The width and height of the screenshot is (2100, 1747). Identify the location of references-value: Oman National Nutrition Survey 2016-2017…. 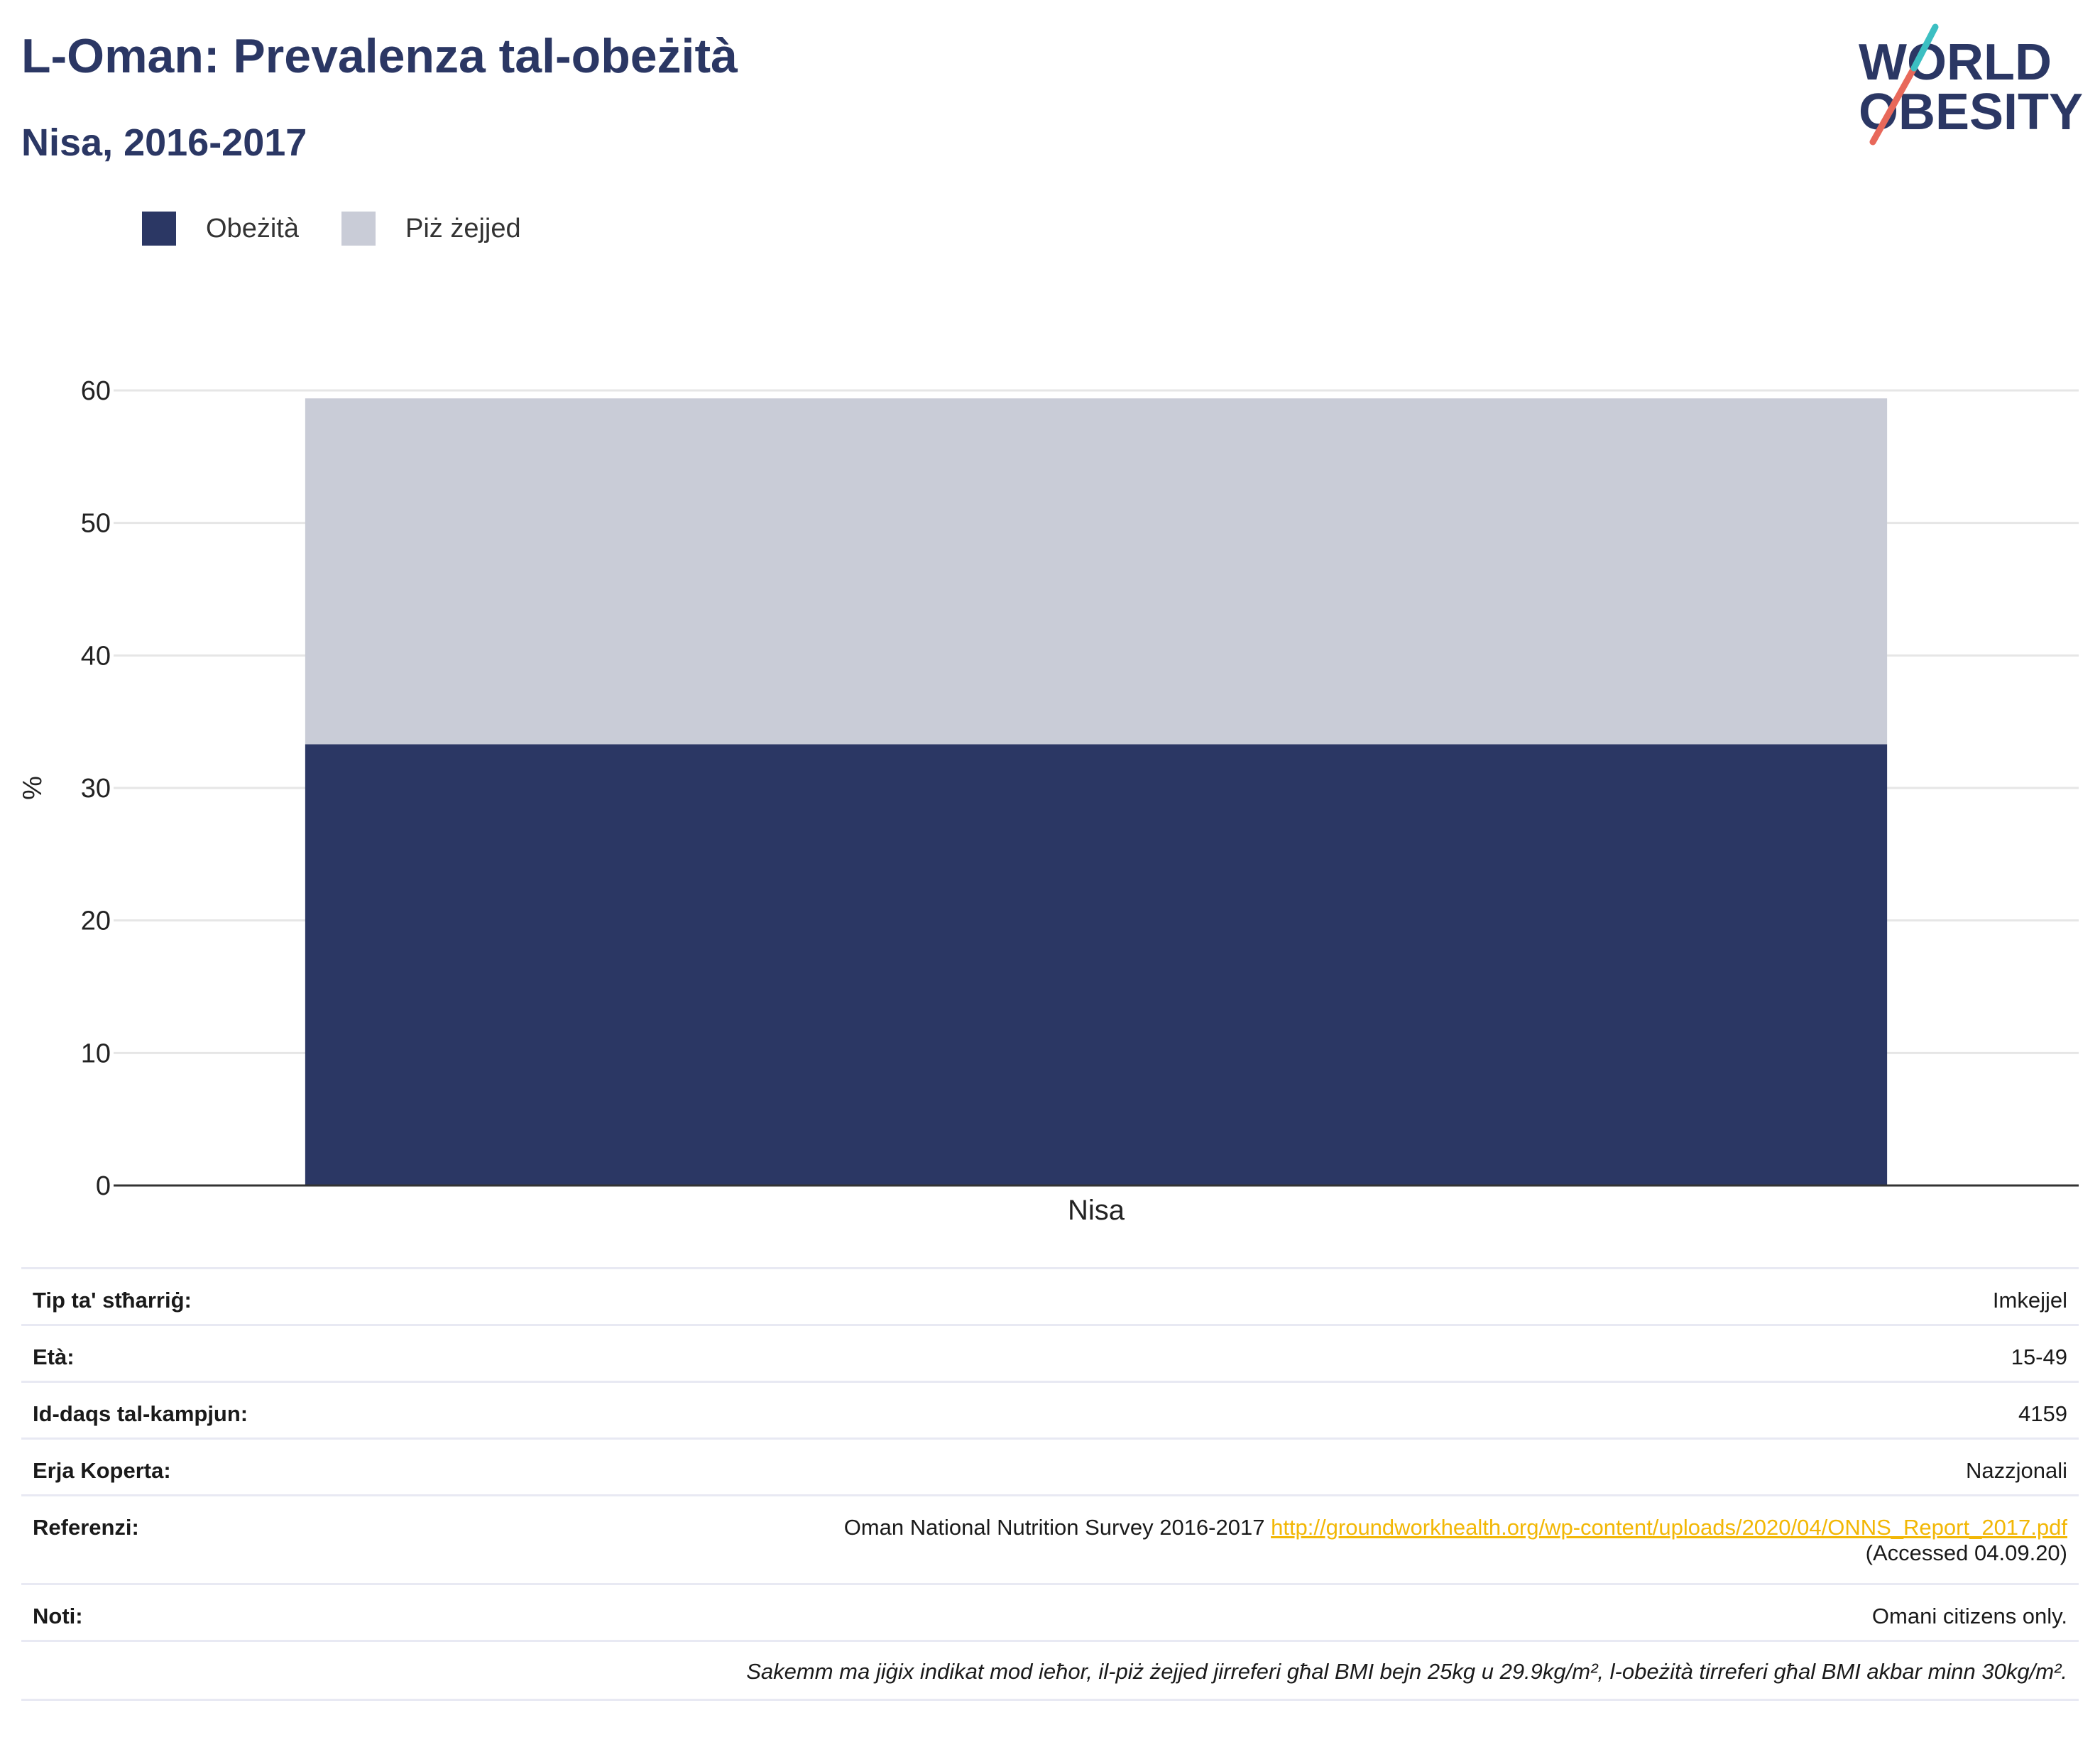
(1215, 1539).